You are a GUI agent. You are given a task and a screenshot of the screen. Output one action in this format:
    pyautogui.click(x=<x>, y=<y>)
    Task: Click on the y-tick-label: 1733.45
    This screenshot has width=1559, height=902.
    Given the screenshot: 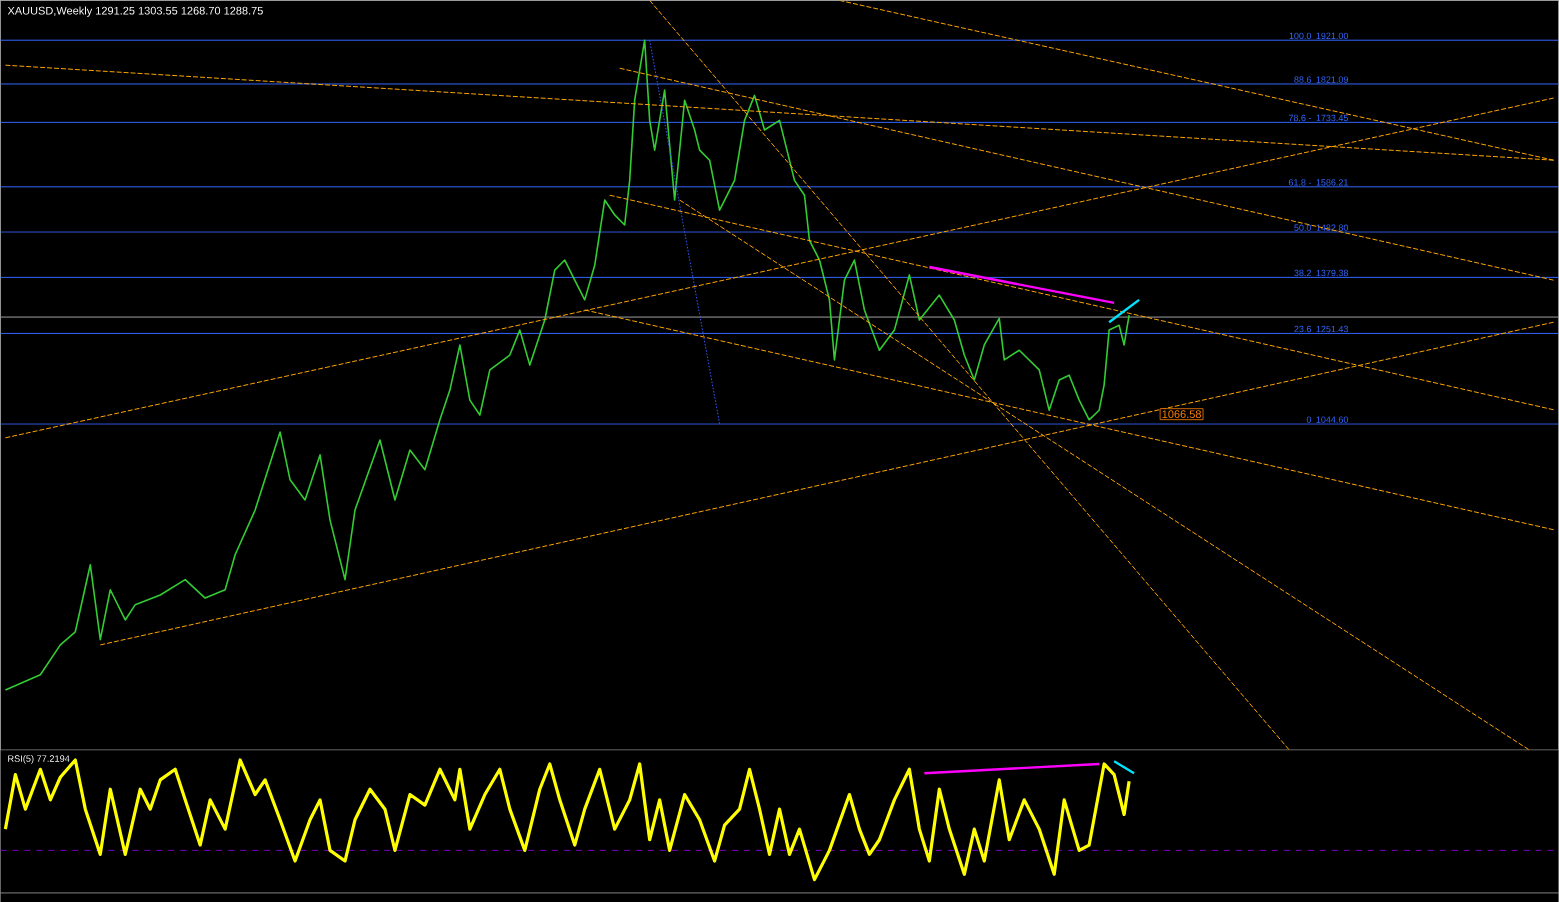 What is the action you would take?
    pyautogui.click(x=1332, y=118)
    